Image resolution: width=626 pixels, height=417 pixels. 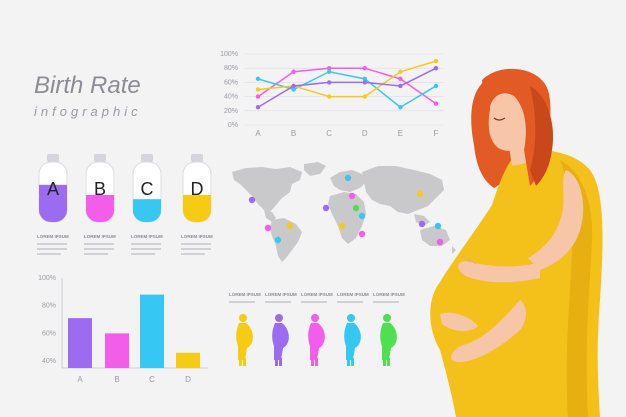 I want to click on x-tick-label: C, so click(x=152, y=379).